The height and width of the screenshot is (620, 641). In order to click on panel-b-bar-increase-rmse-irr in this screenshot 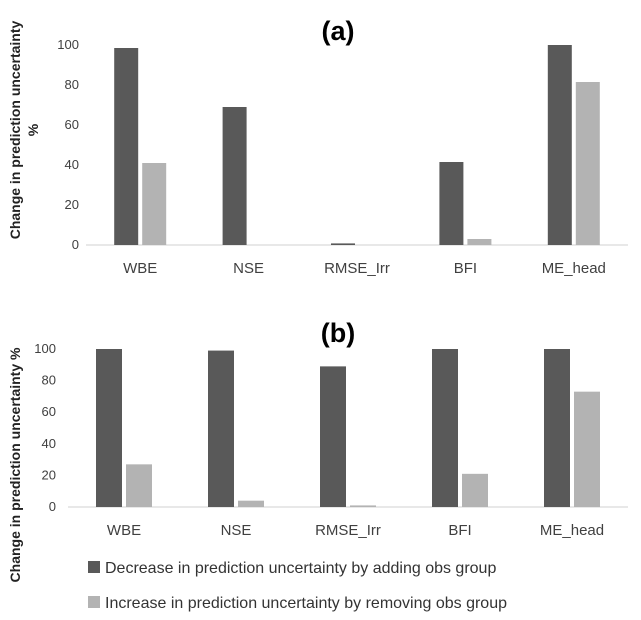, I will do `click(363, 506)`.